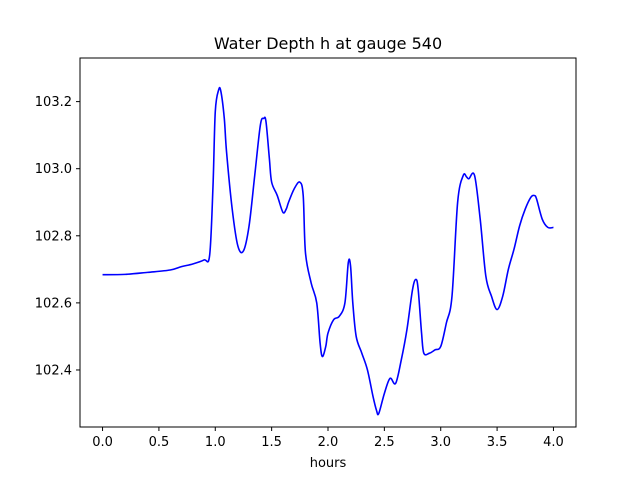  I want to click on x-tick-label: 2.0, so click(328, 442).